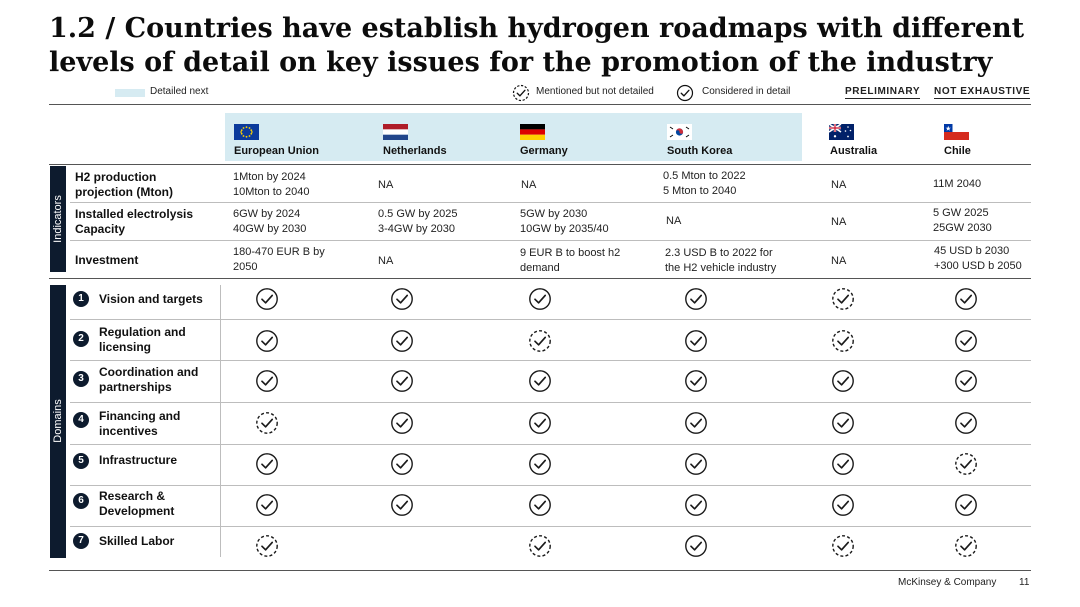 Image resolution: width=1080 pixels, height=607 pixels. I want to click on domains-label: Domains, so click(58, 421).